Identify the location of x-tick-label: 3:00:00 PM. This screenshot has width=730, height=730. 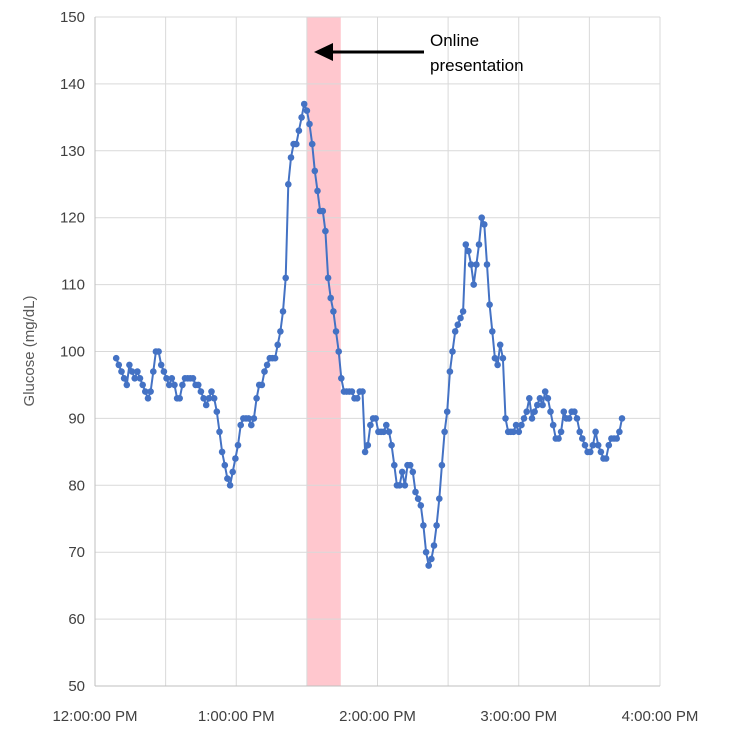
(518, 716).